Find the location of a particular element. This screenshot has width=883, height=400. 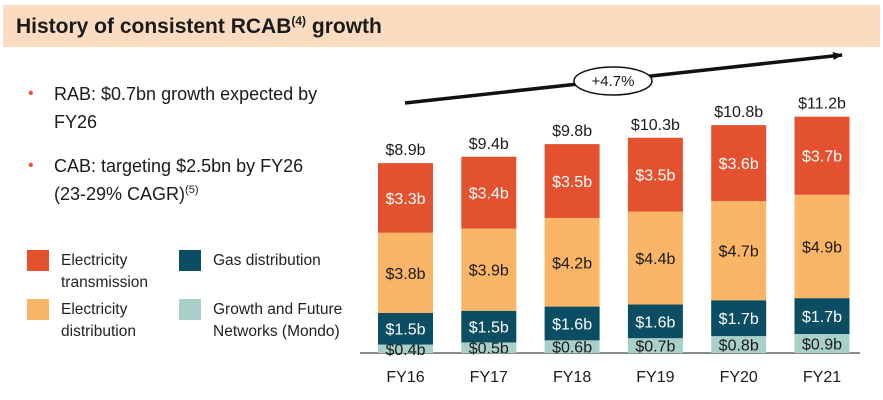

page-title: History of consistent RCAB(4) growth is located at coordinates (199, 25).